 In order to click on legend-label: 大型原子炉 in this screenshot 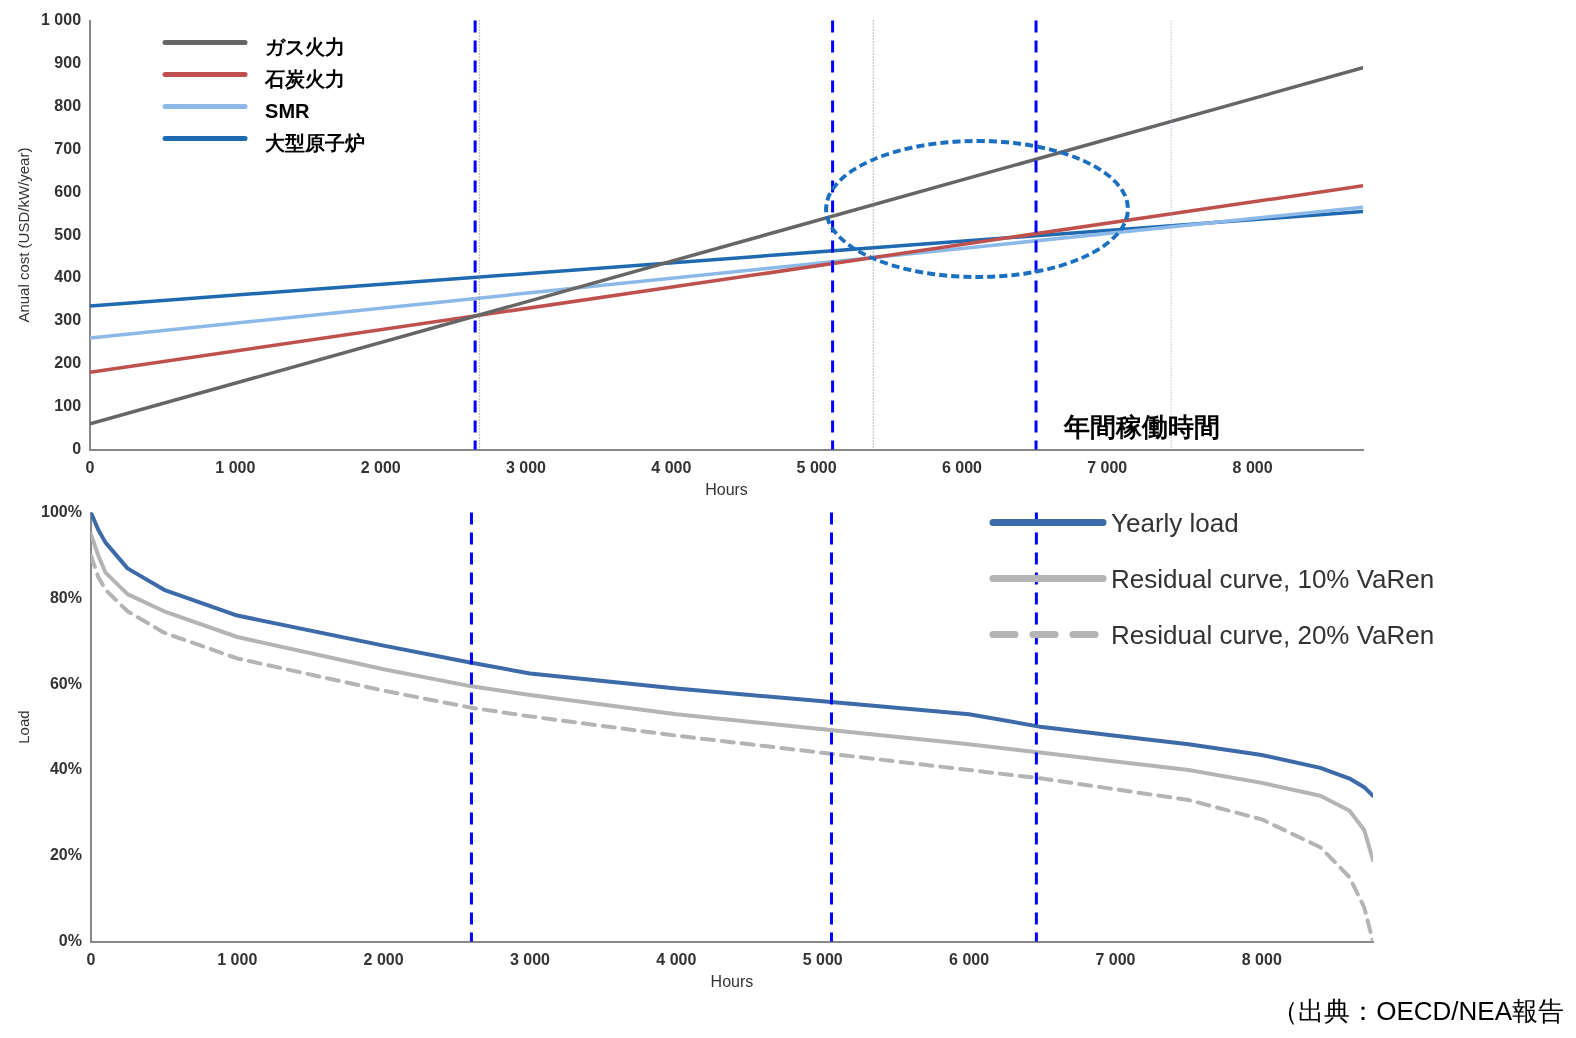, I will do `click(315, 143)`.